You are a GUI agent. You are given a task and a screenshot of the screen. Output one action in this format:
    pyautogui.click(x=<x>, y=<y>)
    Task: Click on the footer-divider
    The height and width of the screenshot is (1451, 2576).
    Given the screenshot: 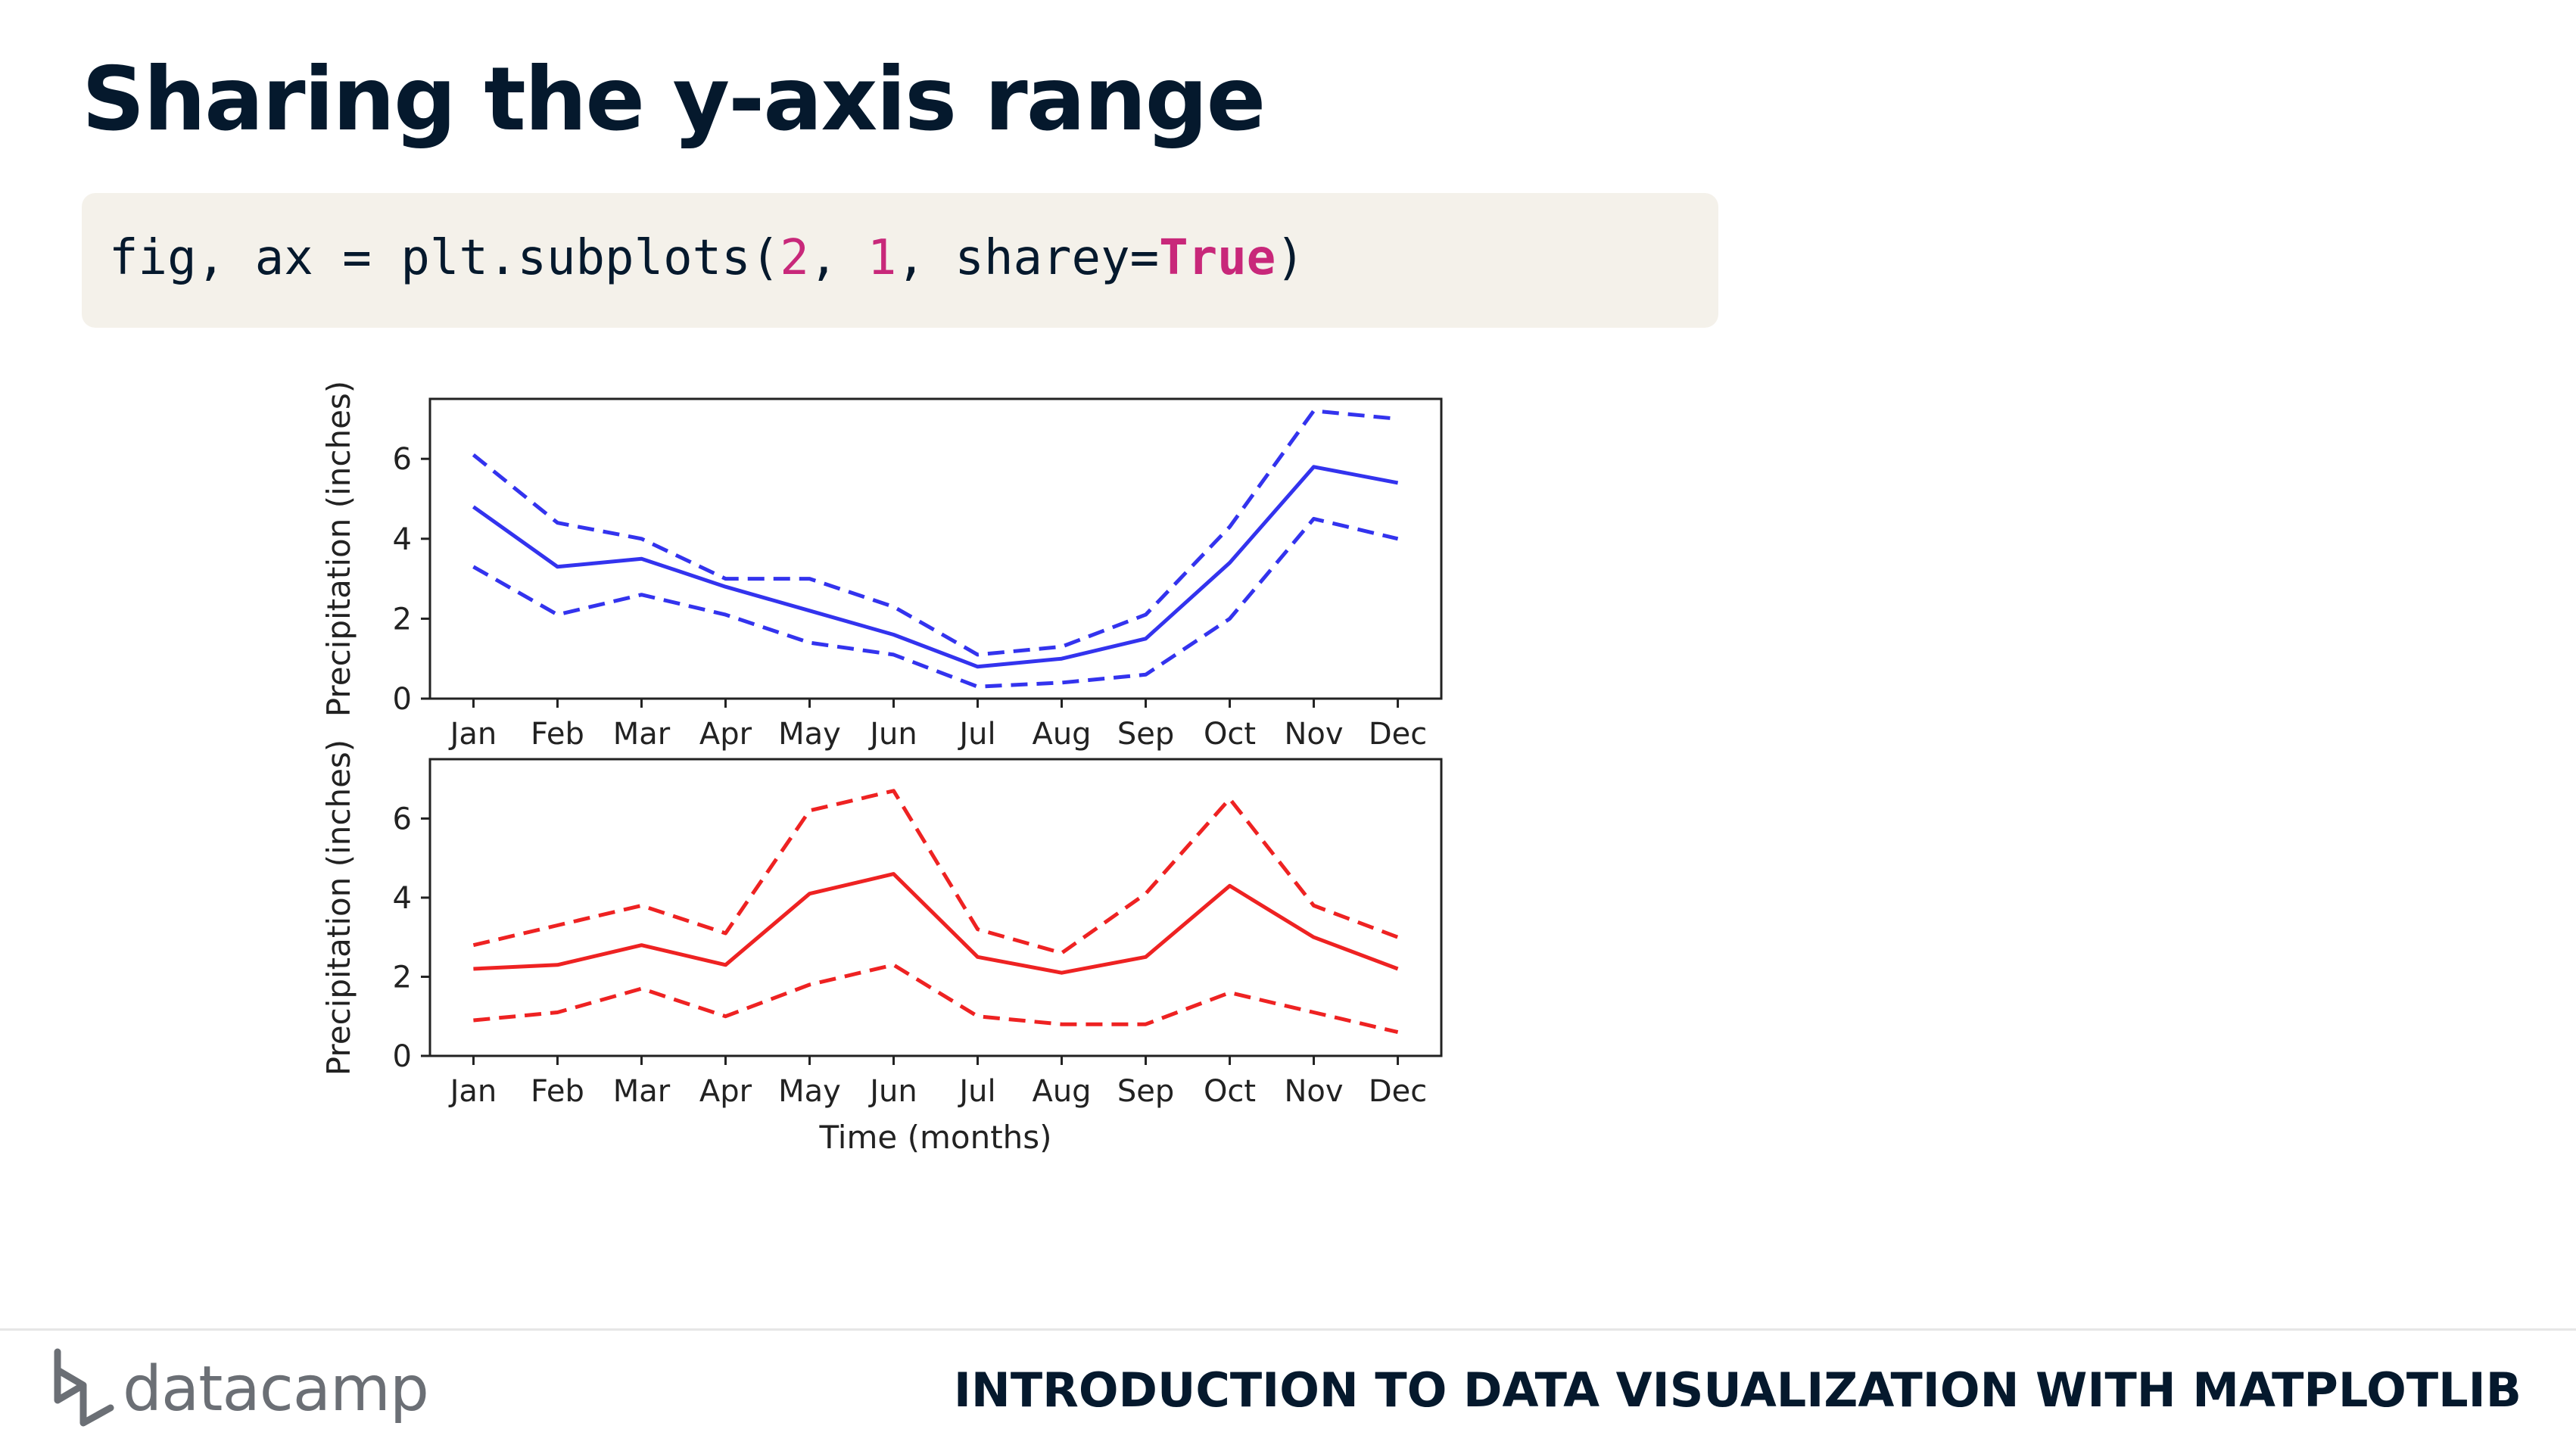 What is the action you would take?
    pyautogui.click(x=1288, y=1329)
    